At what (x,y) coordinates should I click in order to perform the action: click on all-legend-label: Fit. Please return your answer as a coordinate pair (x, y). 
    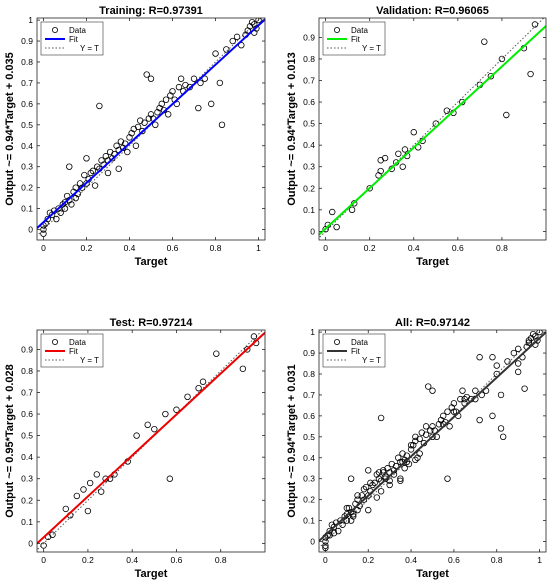
    Looking at the image, I should click on (356, 351).